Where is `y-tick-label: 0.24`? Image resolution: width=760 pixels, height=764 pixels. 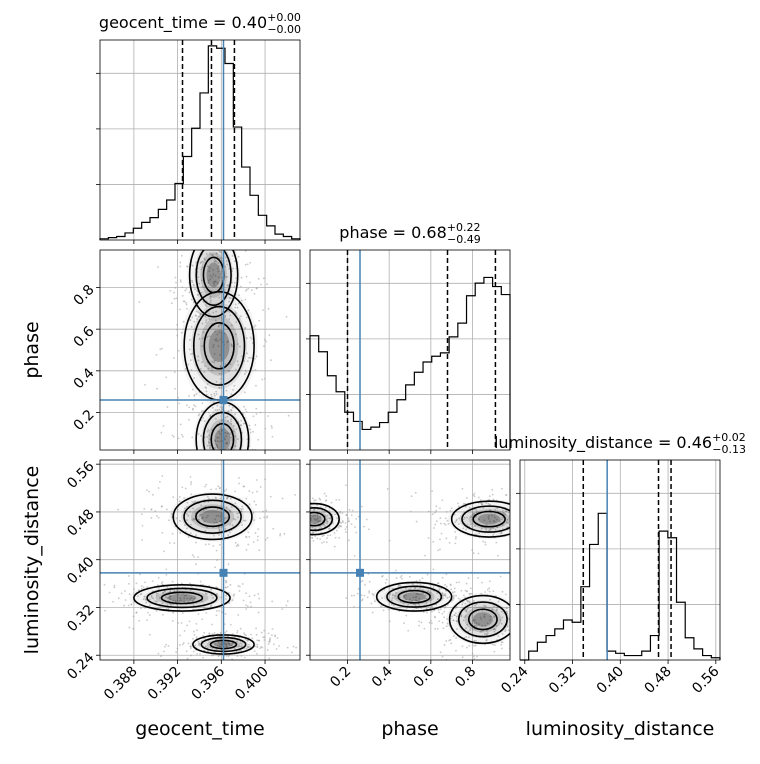 y-tick-label: 0.24 is located at coordinates (80, 666).